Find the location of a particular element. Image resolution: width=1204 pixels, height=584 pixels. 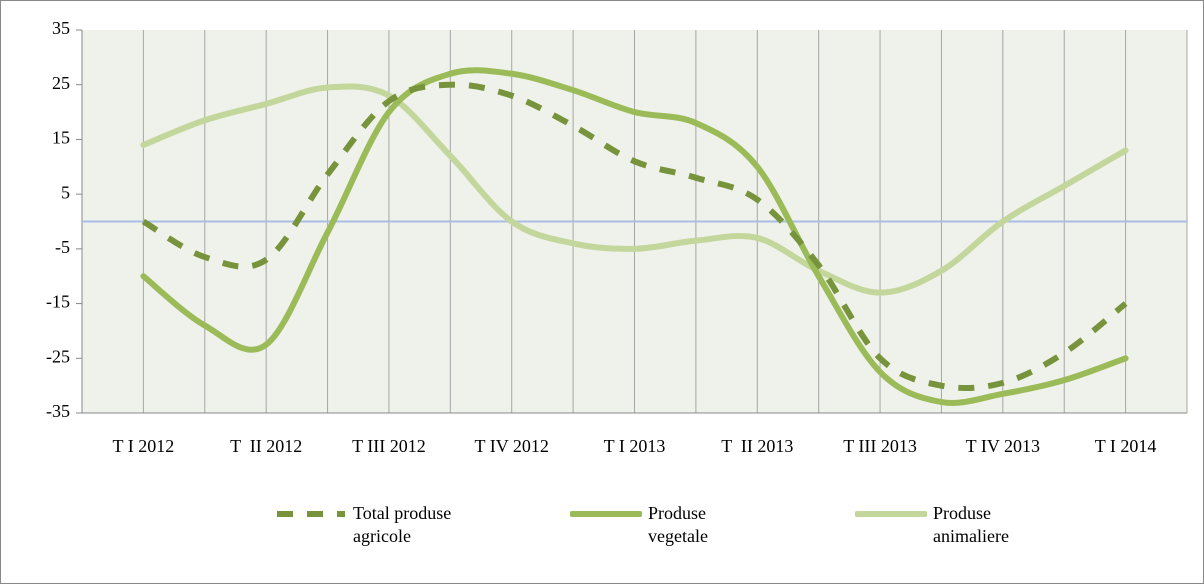

x-tick-label: T III 2013 is located at coordinates (880, 446).